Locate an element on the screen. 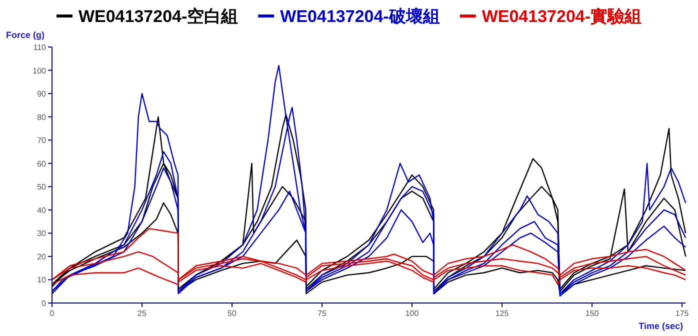 This screenshot has width=698, height=336. x-tick-label: 50 is located at coordinates (232, 313).